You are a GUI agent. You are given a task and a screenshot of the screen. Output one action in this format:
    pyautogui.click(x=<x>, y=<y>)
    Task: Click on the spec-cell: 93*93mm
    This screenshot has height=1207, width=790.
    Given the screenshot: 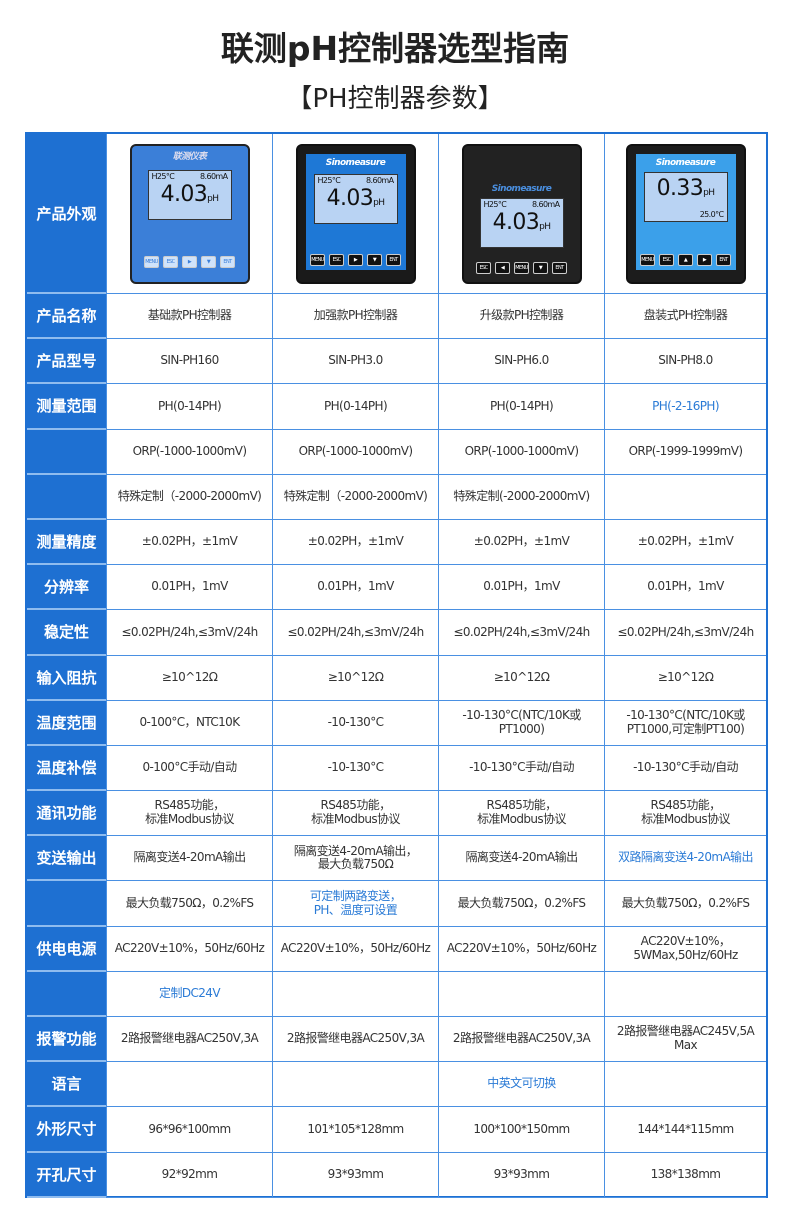 What is the action you would take?
    pyautogui.click(x=521, y=1175)
    